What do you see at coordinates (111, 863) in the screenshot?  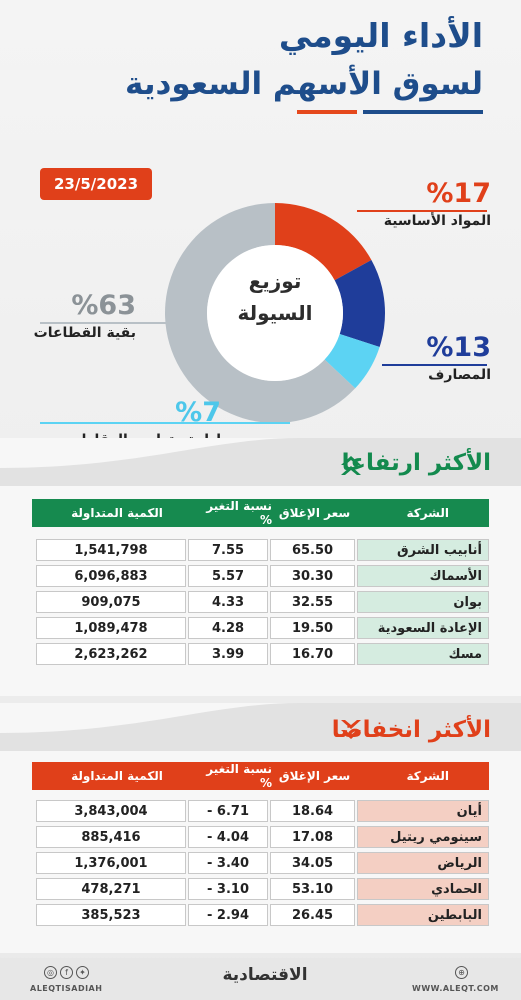 I see `cell-volume: 1,376,001` at bounding box center [111, 863].